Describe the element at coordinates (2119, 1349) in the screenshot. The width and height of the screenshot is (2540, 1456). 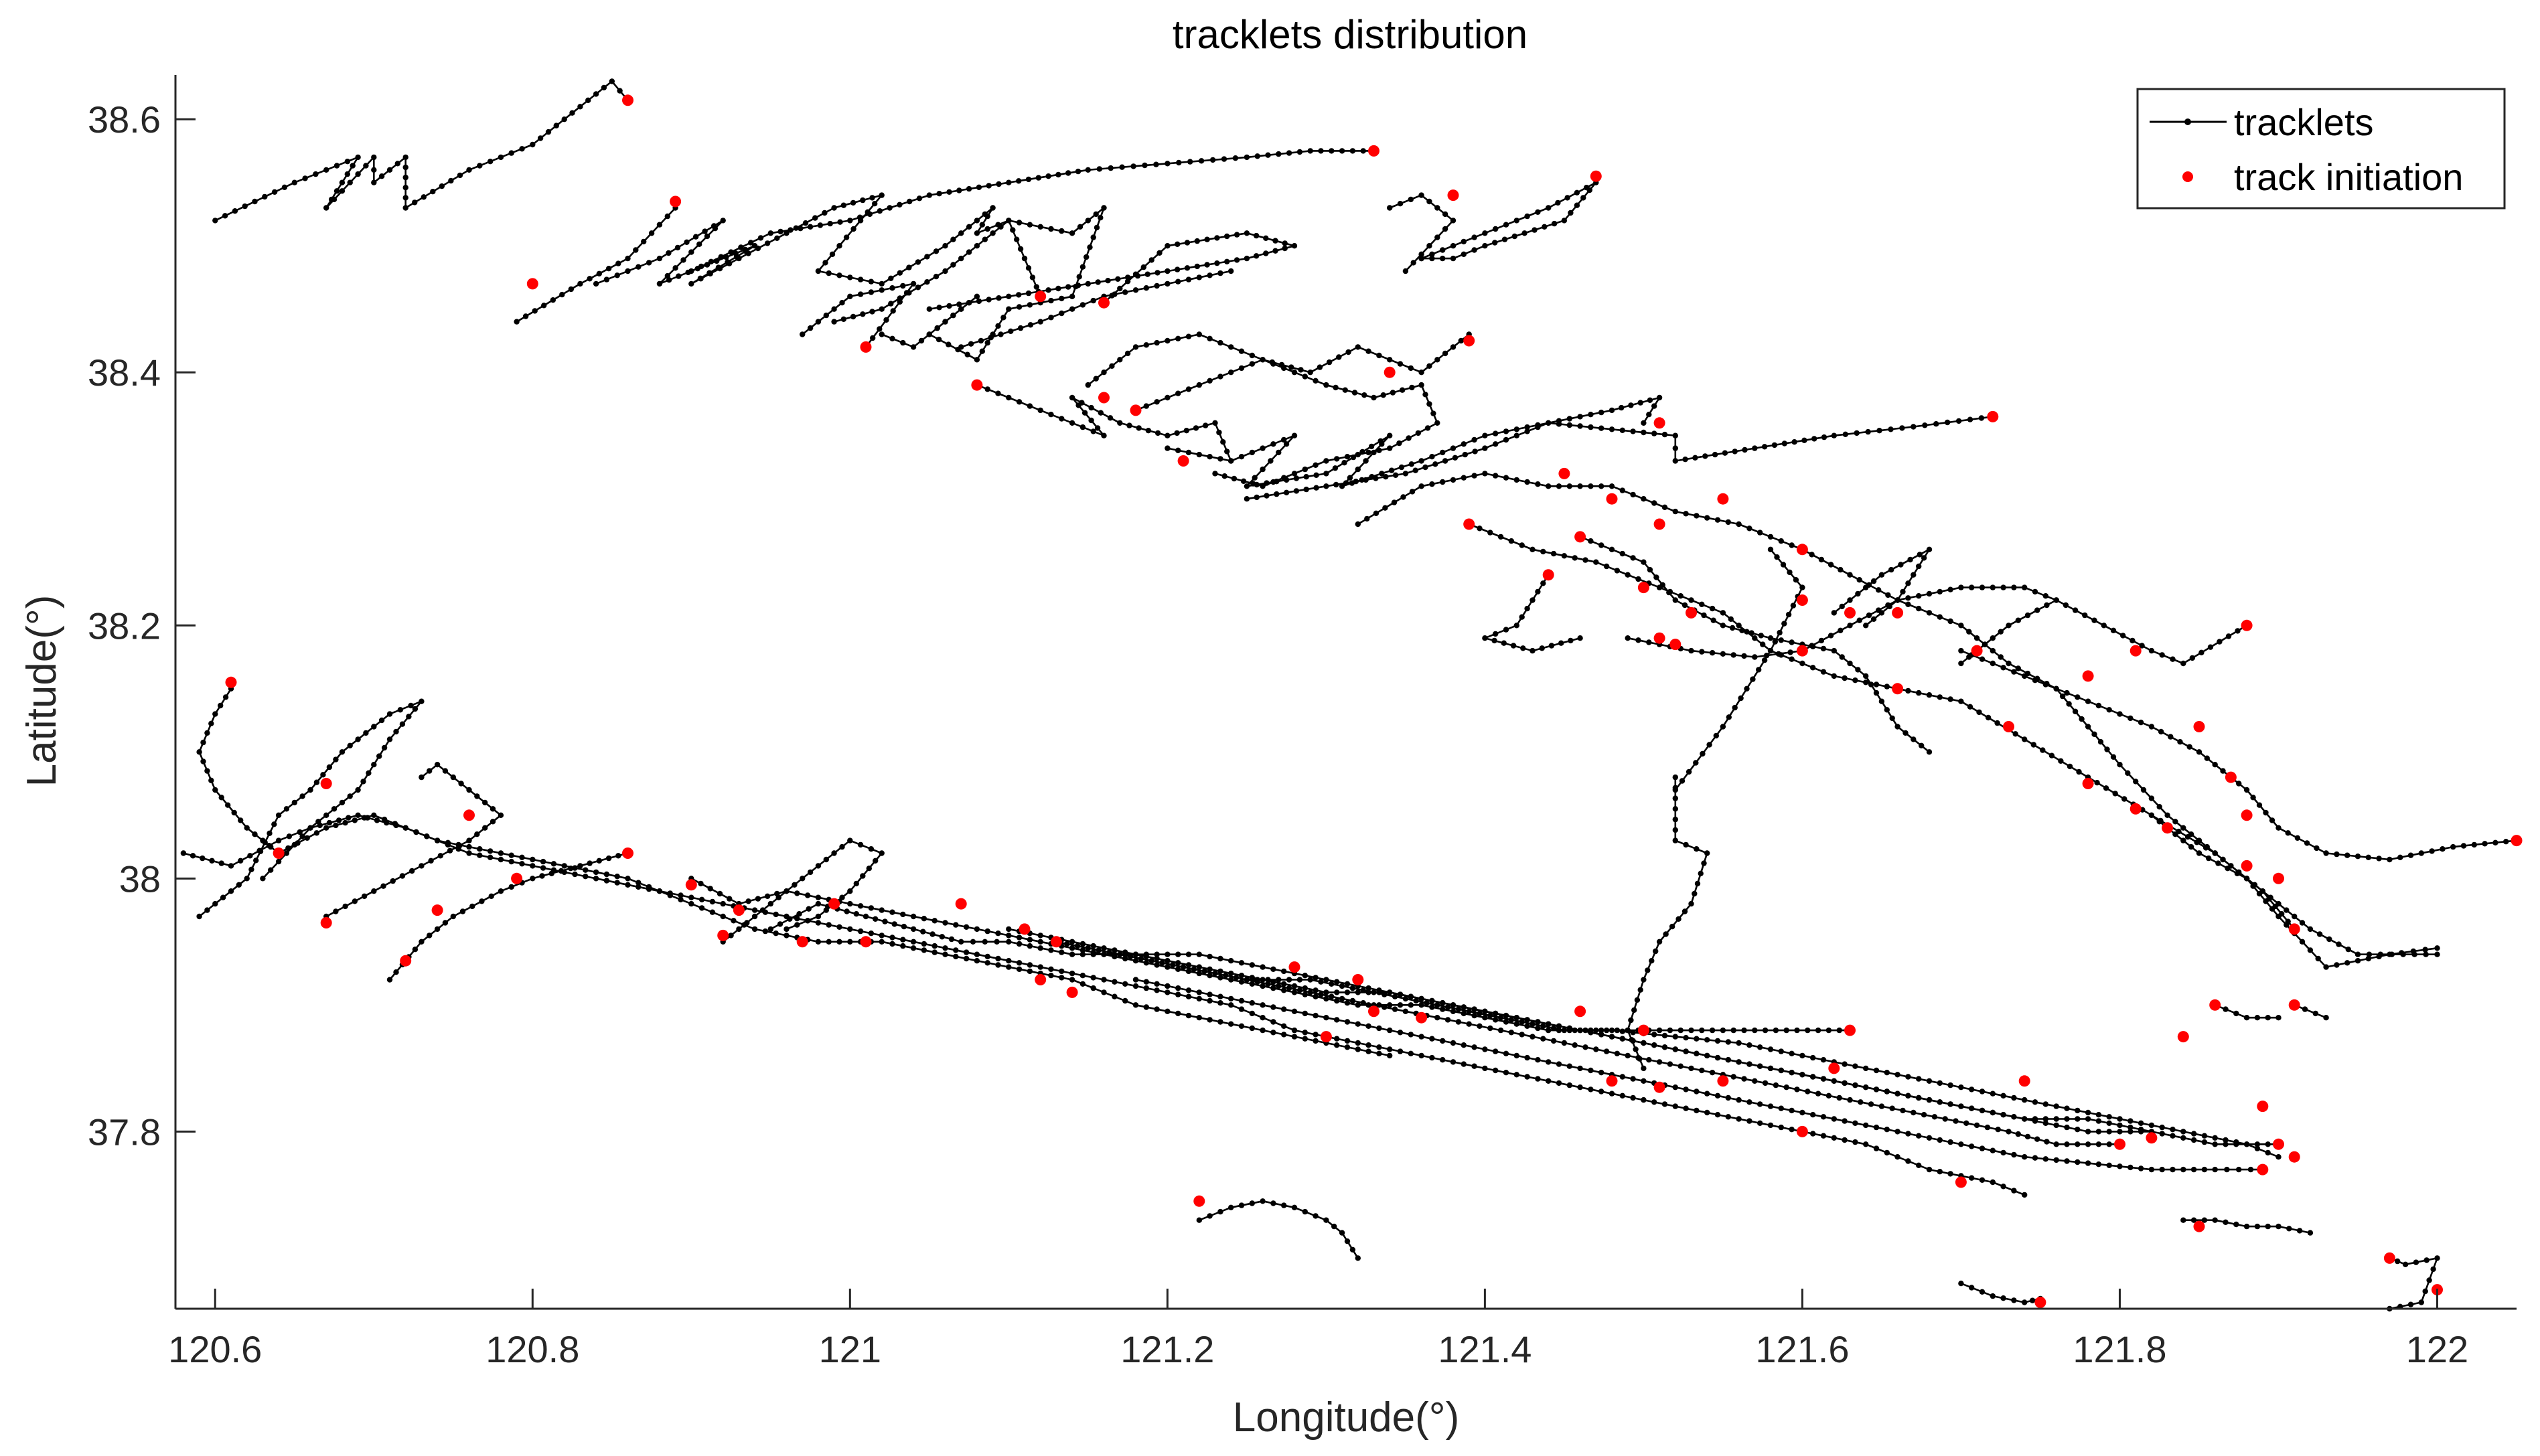
I see `x-tick-label: 121.8` at that location.